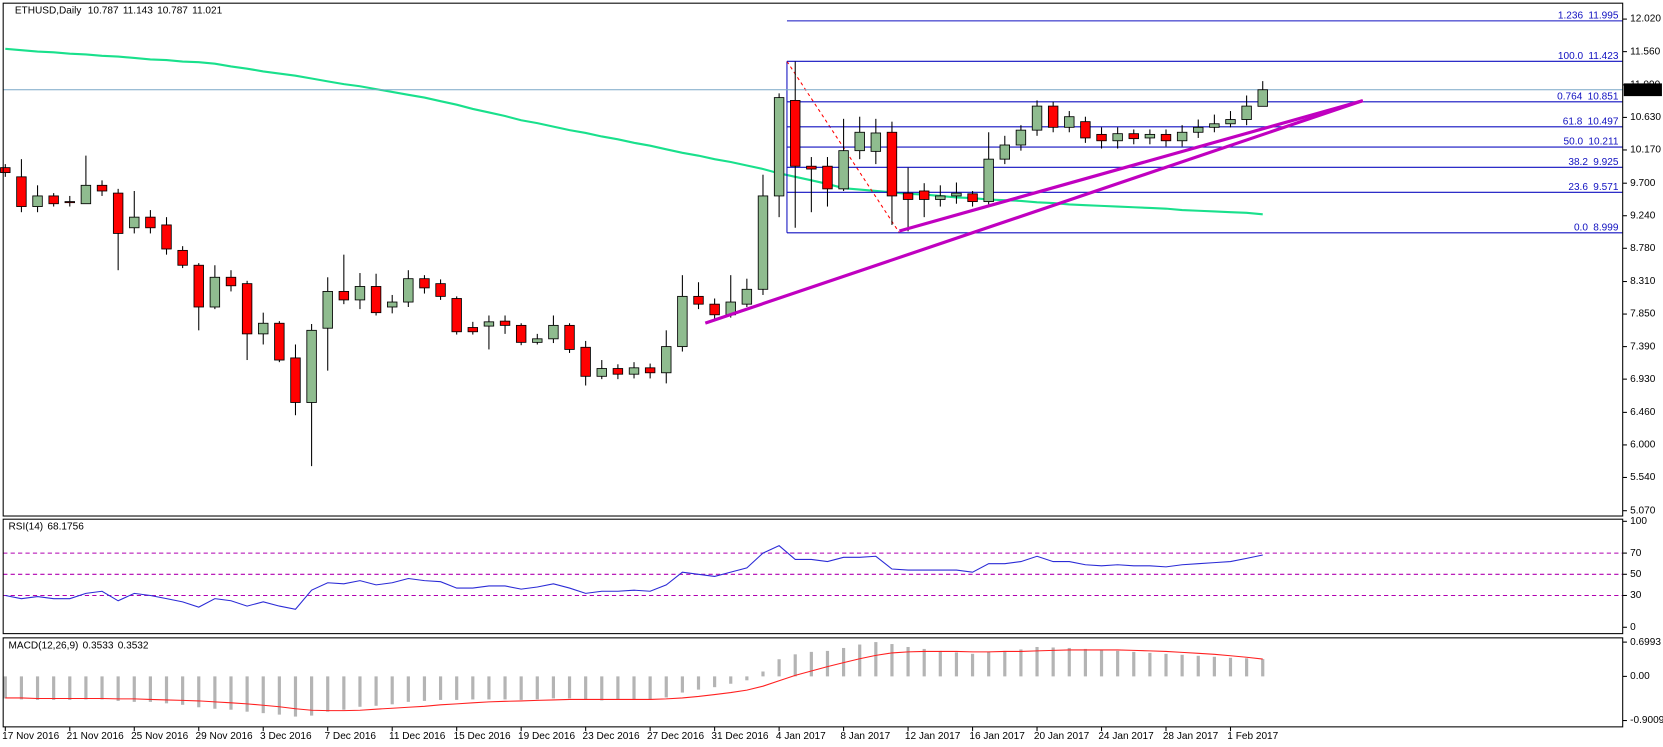 The height and width of the screenshot is (747, 1663). I want to click on y-tick-label: 30, so click(1636, 595).